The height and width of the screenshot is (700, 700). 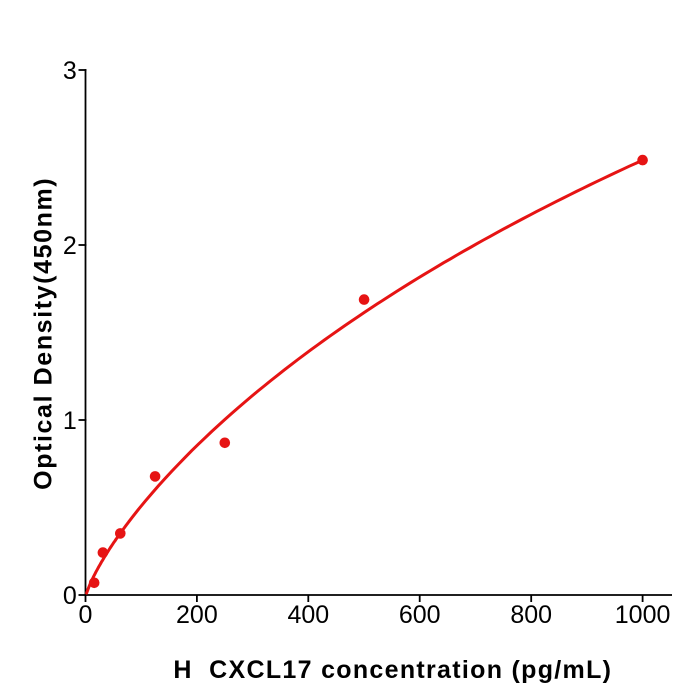 What do you see at coordinates (392, 670) in the screenshot?
I see `svg-text:H CXCL17 concentration (pg/mL: H CXCL17 concentration (pg/mL)` at bounding box center [392, 670].